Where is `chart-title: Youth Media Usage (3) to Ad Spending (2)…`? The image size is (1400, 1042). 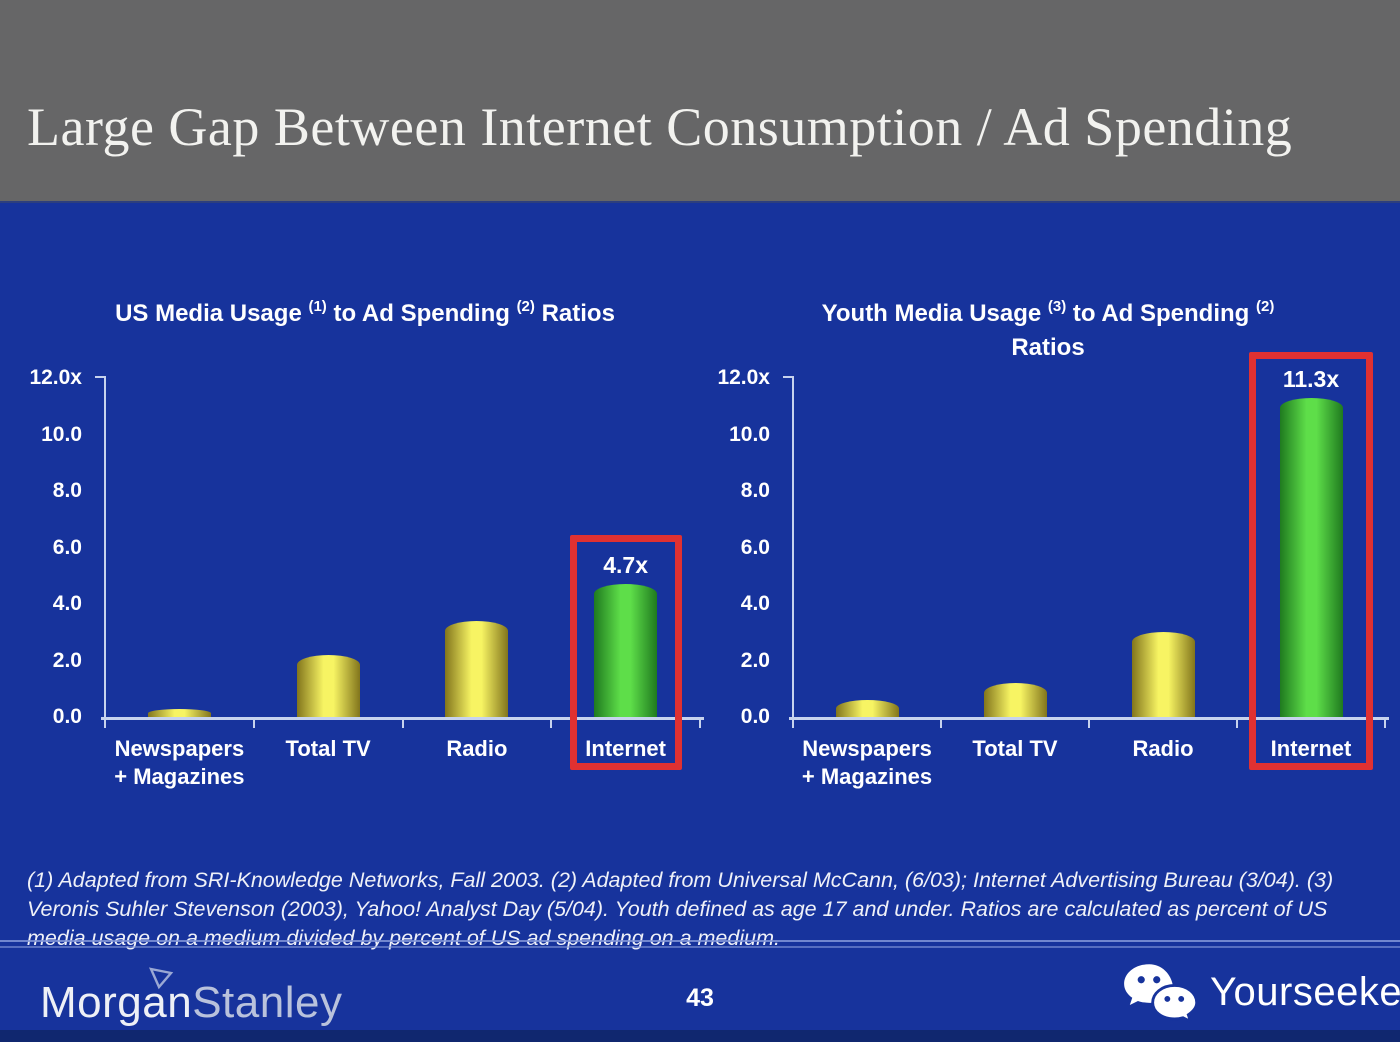 chart-title: Youth Media Usage (3) to Ad Spending (2)… is located at coordinates (1048, 327).